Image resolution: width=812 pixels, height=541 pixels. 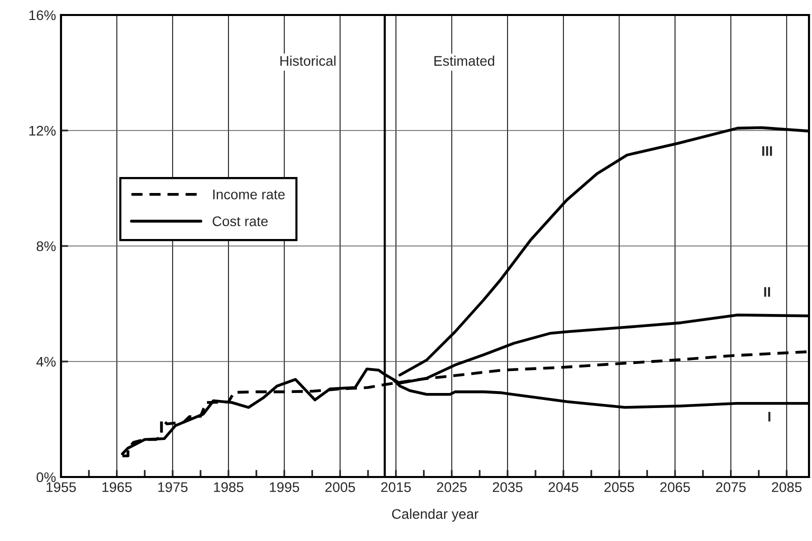 I want to click on x-tick-label: 1975, so click(x=173, y=487).